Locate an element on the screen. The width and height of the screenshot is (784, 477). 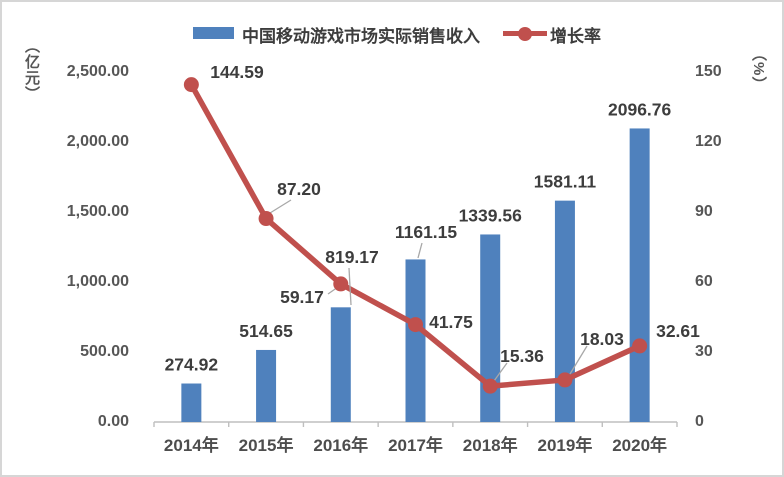
bar-value-label-2: 819.17 is located at coordinates (352, 257).